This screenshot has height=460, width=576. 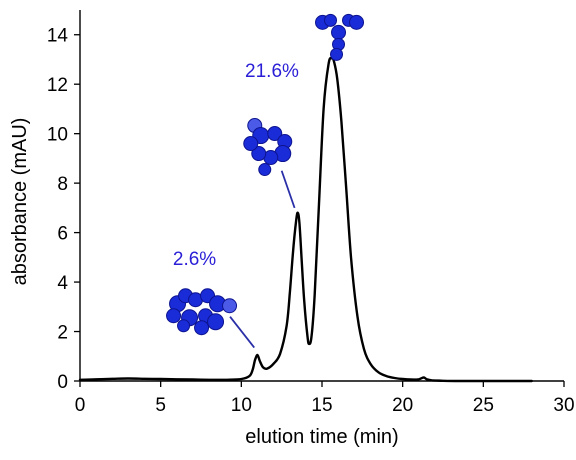 What do you see at coordinates (58, 36) in the screenshot?
I see `y-tick-label: 14` at bounding box center [58, 36].